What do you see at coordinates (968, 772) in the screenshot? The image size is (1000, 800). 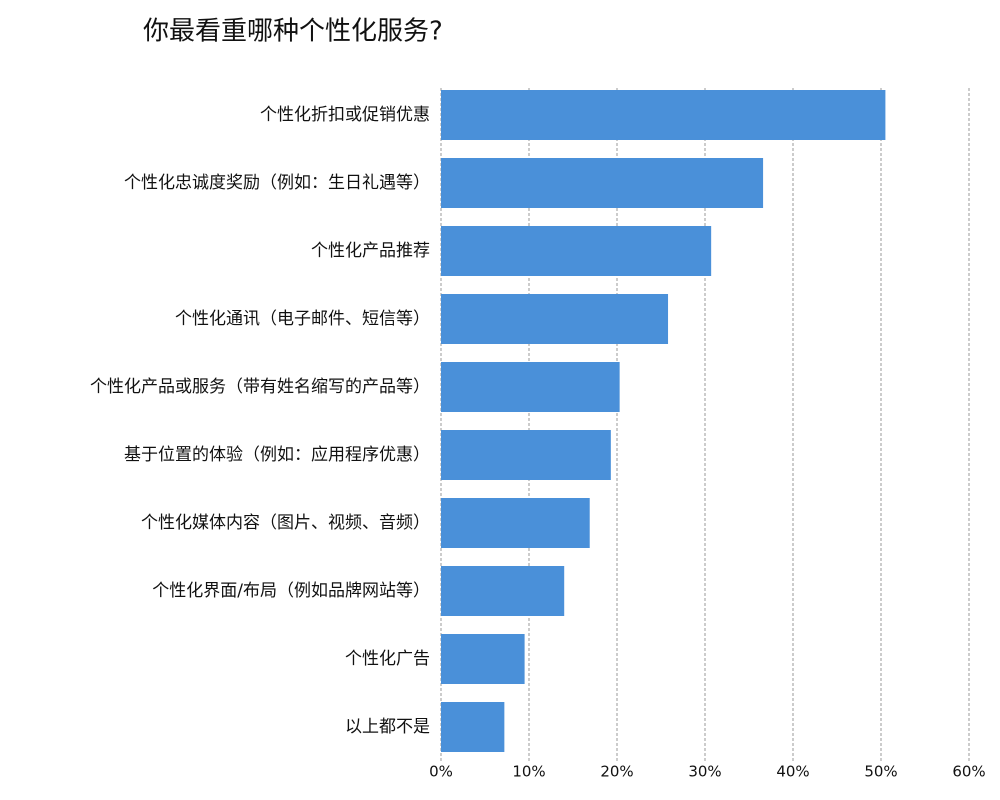 I see `x-tick-label: 60%` at bounding box center [968, 772].